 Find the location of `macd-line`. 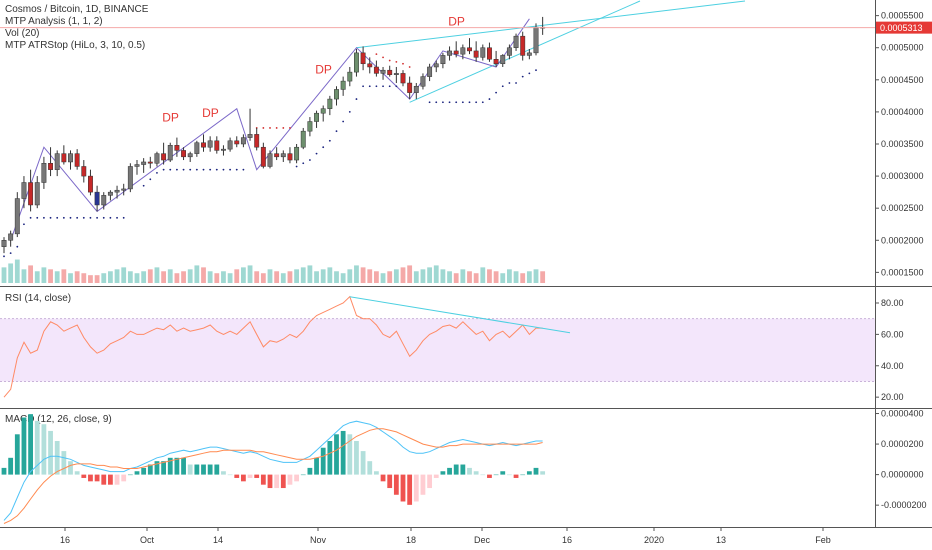

macd-line is located at coordinates (273, 470).